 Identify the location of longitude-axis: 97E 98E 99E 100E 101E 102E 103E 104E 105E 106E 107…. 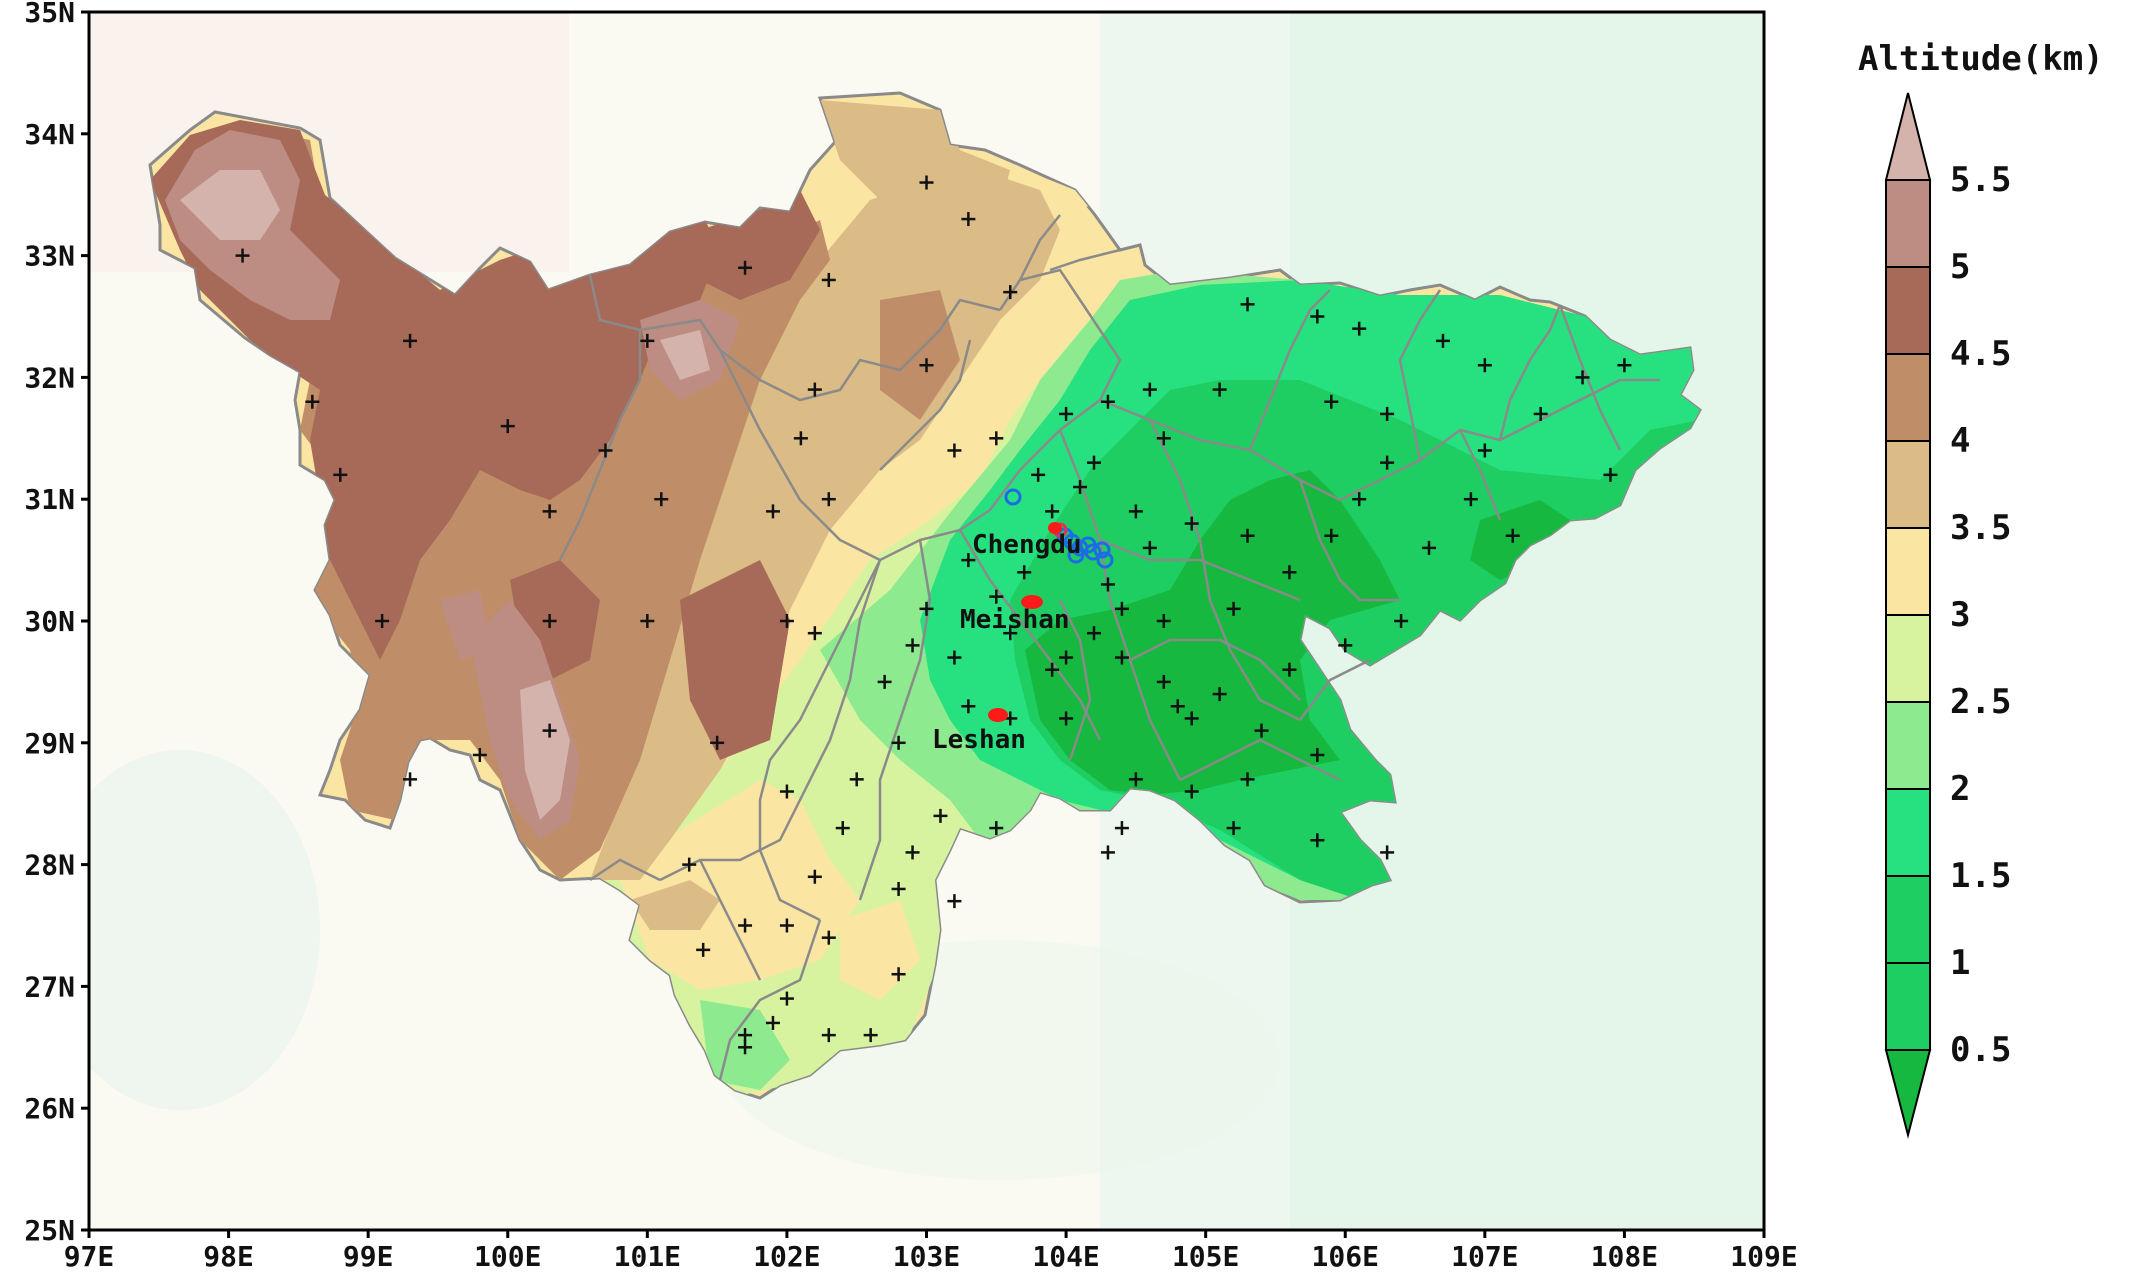
(931, 1251).